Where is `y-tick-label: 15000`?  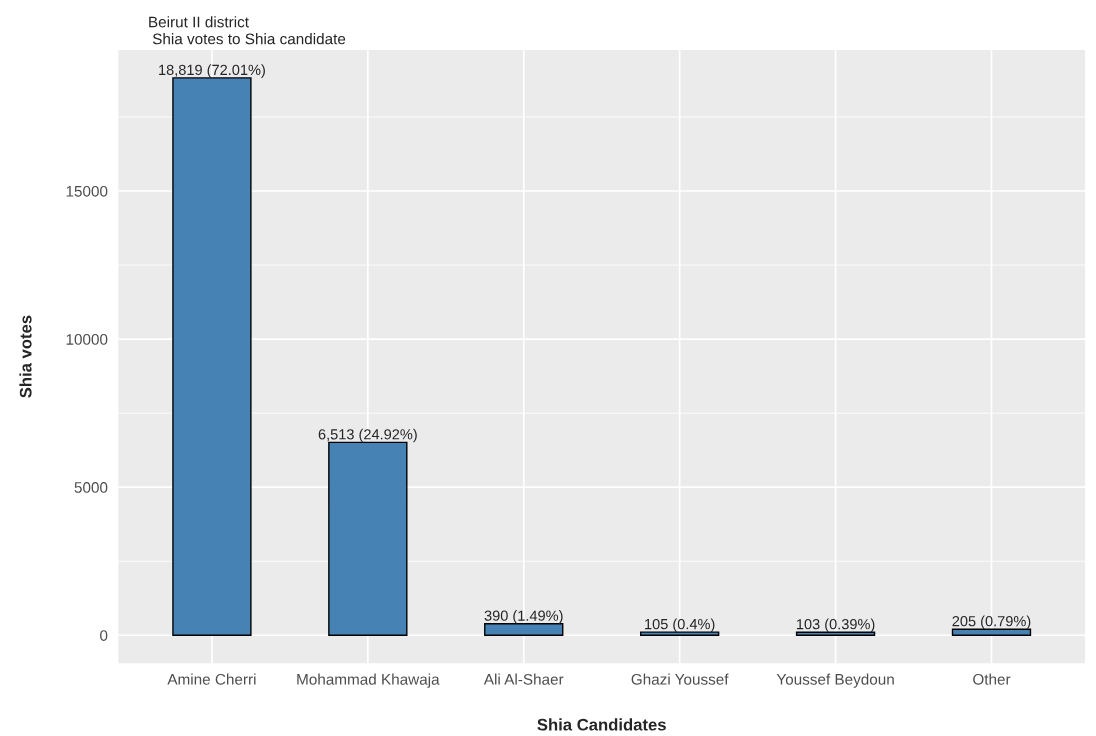
y-tick-label: 15000 is located at coordinates (87, 191).